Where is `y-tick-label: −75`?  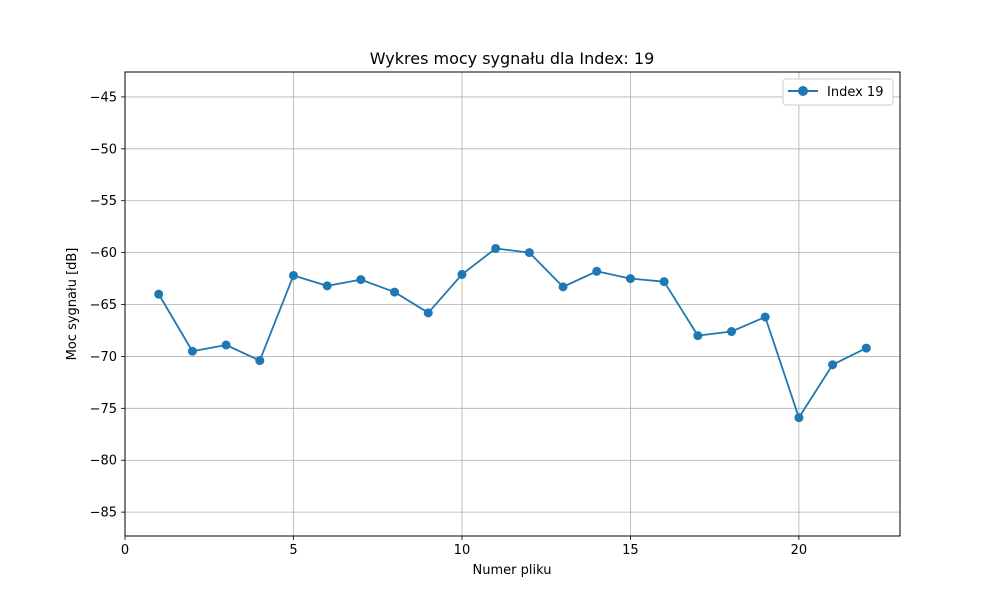 y-tick-label: −75 is located at coordinates (103, 409).